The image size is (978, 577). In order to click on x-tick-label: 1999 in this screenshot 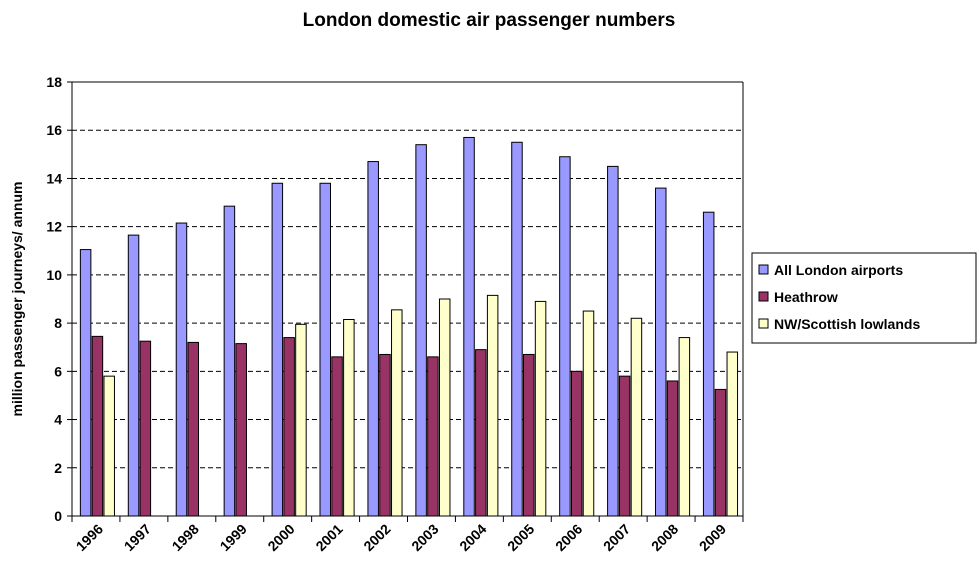, I will do `click(233, 537)`.